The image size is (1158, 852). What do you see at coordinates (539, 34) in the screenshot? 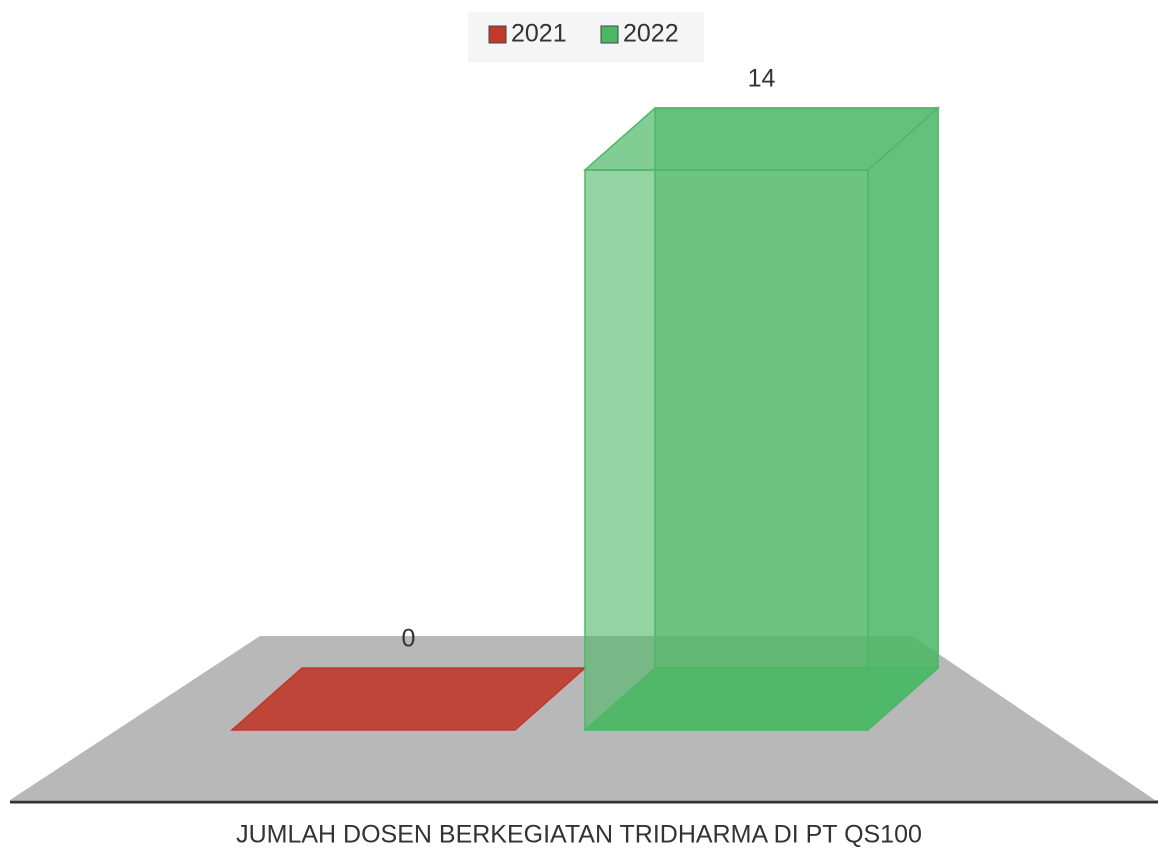
I see `legend-label: 2021` at bounding box center [539, 34].